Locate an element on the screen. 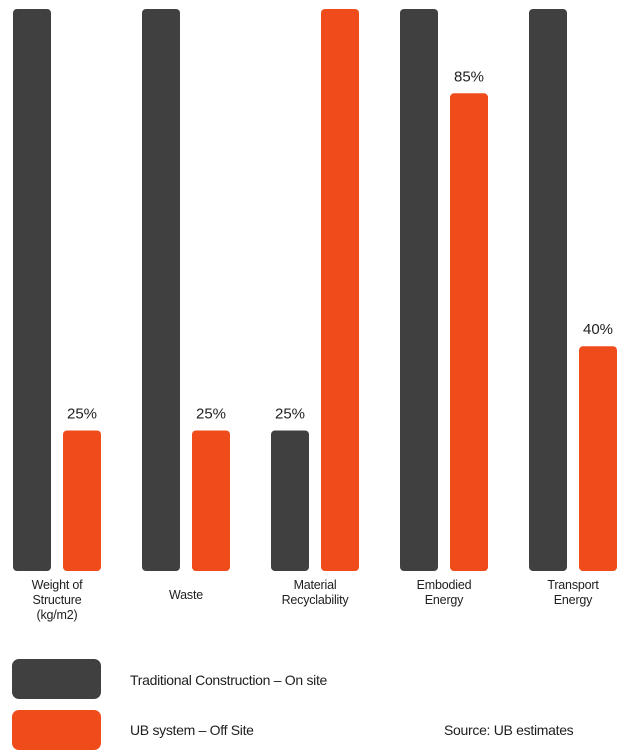  bar-ub-system-material is located at coordinates (340, 290).